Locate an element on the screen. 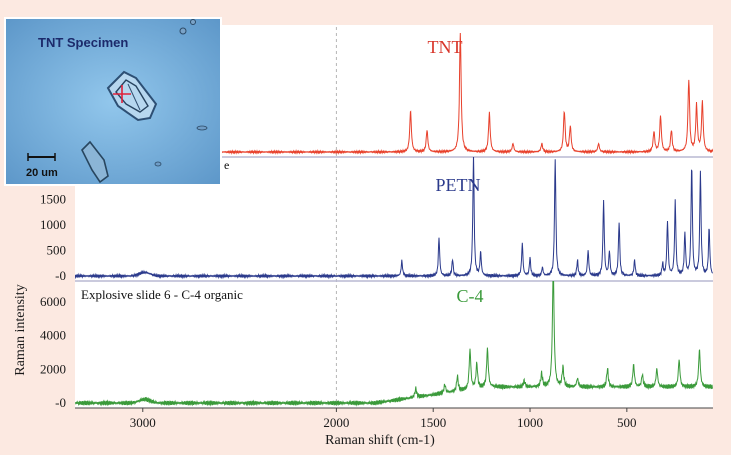  scale-bar is located at coordinates (41, 157).